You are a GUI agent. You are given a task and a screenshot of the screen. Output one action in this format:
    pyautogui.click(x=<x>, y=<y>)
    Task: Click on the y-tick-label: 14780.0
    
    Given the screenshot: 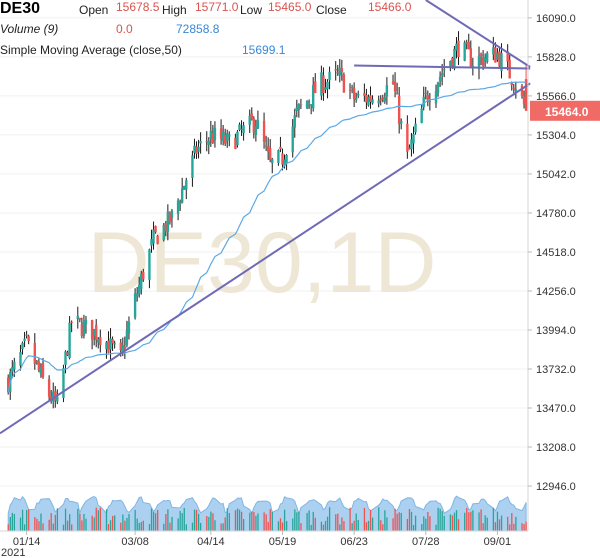 What is the action you would take?
    pyautogui.click(x=556, y=214)
    